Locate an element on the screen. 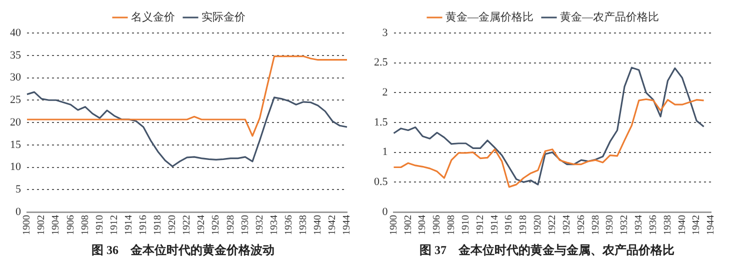 The height and width of the screenshot is (276, 732). text: 图 36 金本位时代的黄金价格波动 is located at coordinates (183, 250).